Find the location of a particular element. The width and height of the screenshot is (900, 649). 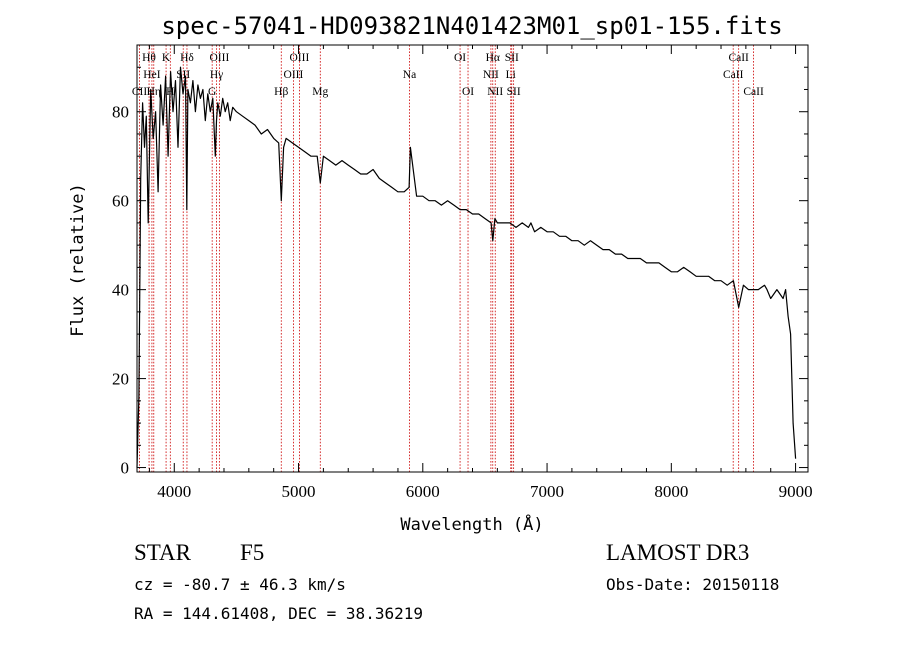

line-marker-label-17: OI is located at coordinates (468, 92).